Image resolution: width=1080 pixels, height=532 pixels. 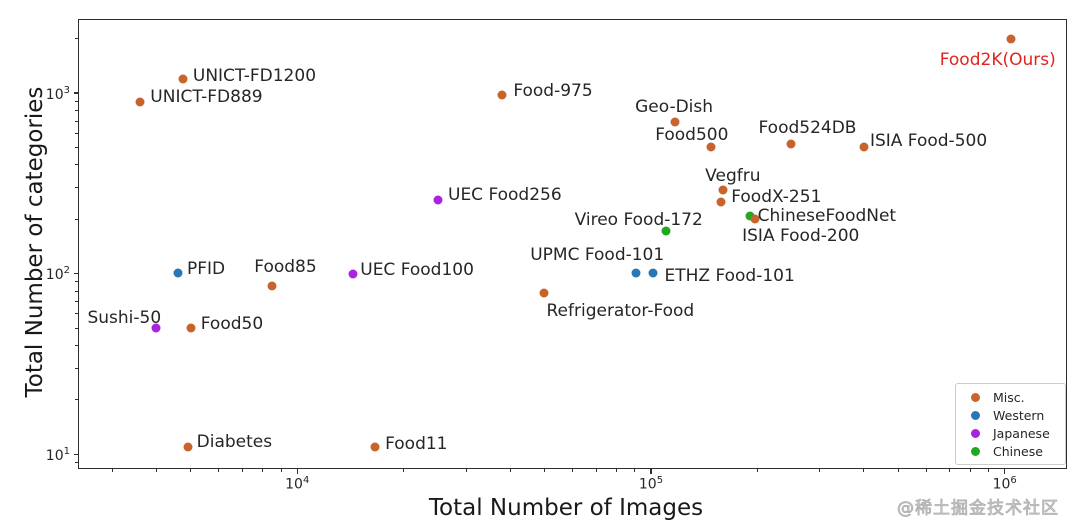 What do you see at coordinates (254, 75) in the screenshot?
I see `point-label-unict-fd1200: UNICT-FD1200` at bounding box center [254, 75].